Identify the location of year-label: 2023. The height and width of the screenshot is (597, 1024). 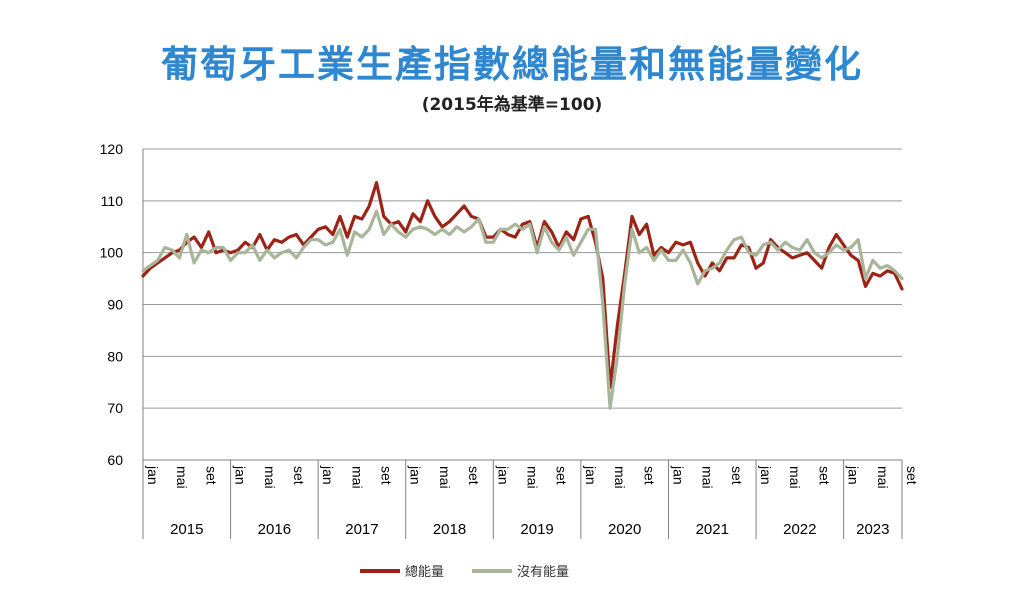
(872, 529).